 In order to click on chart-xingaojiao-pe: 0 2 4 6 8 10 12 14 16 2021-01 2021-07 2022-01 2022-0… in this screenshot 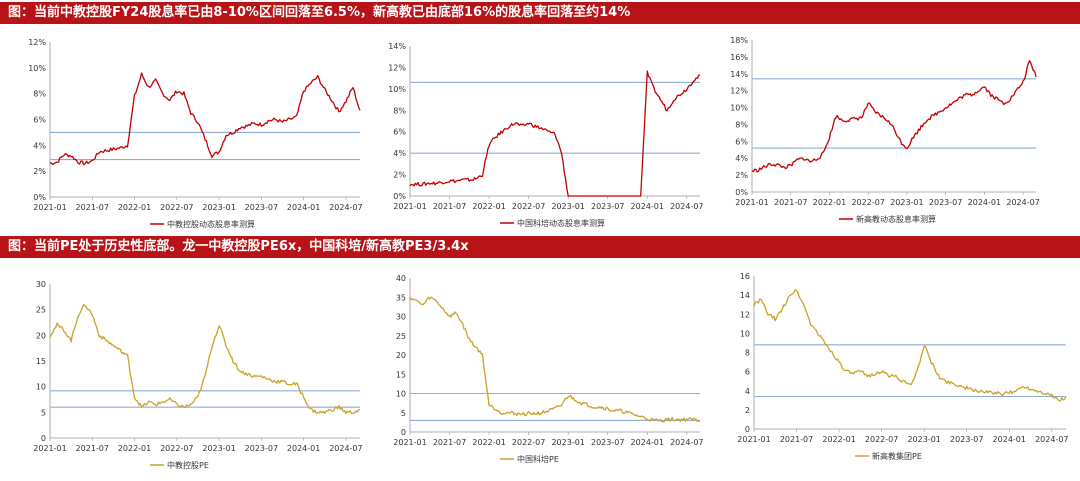, I will do `click(902, 366)`.